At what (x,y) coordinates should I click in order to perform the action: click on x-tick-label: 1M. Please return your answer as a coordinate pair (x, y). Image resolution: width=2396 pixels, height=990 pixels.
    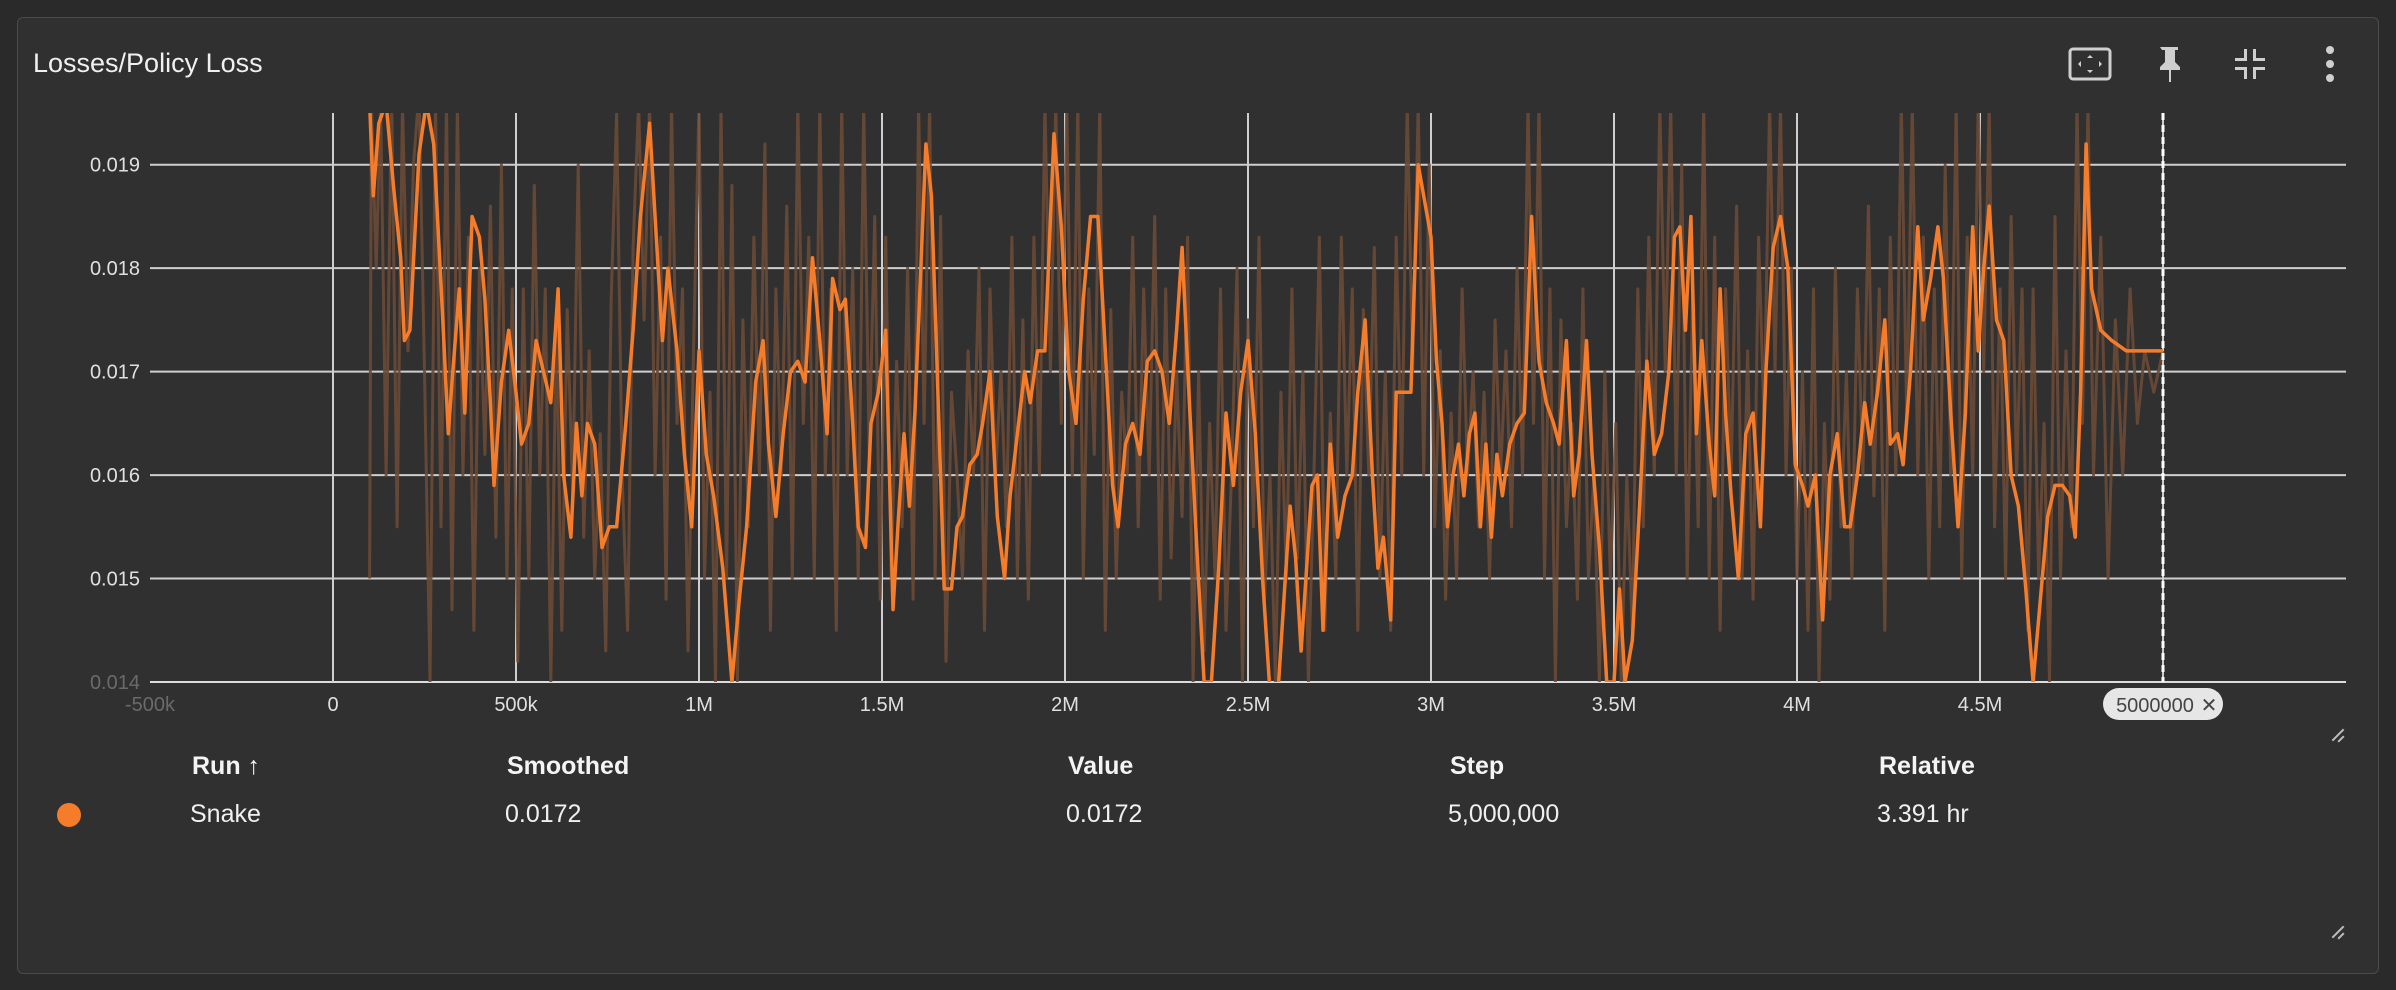
    Looking at the image, I should click on (699, 705).